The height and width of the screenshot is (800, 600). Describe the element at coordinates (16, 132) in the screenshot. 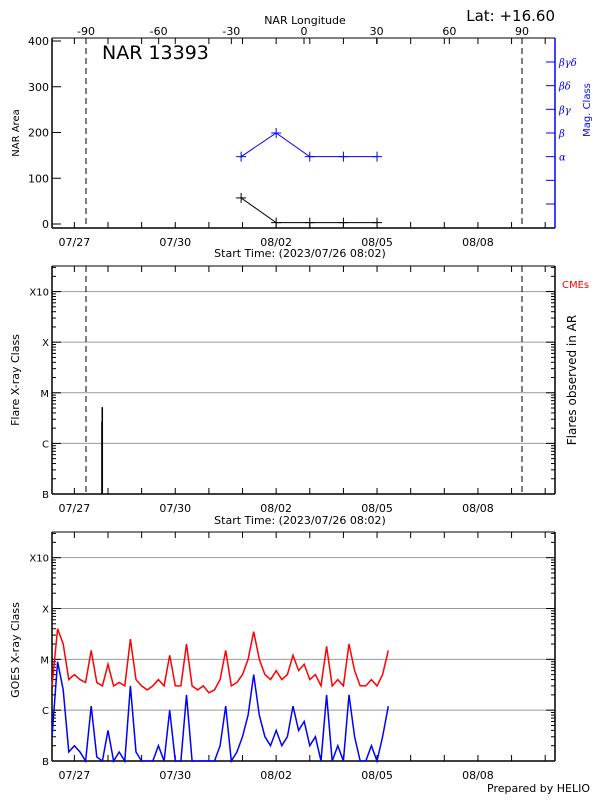

I see `nar-area-ylabel: NAR Area` at that location.